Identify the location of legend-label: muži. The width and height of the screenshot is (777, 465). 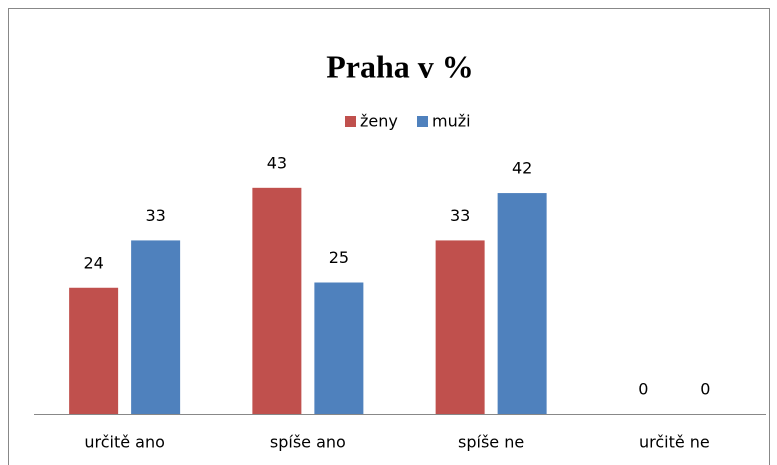
(451, 121).